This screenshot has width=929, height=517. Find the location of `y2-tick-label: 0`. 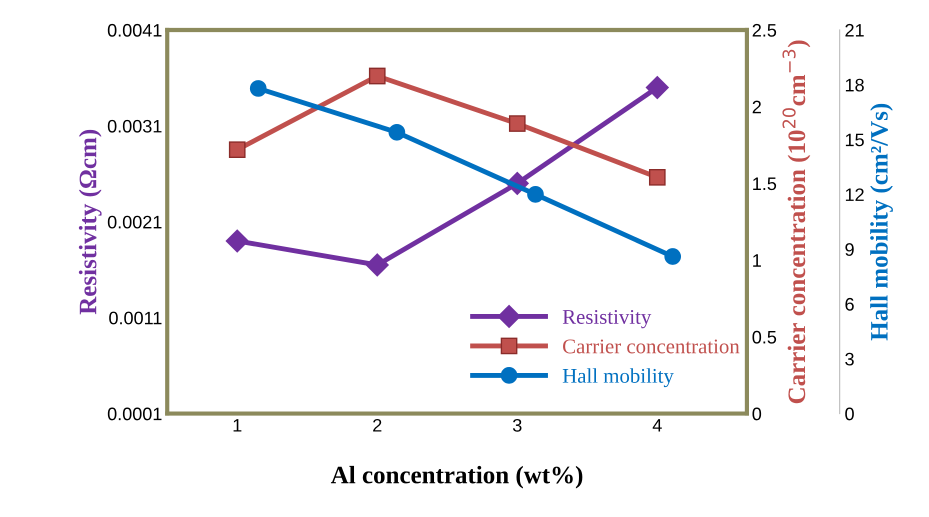

y2-tick-label: 0 is located at coordinates (757, 414).